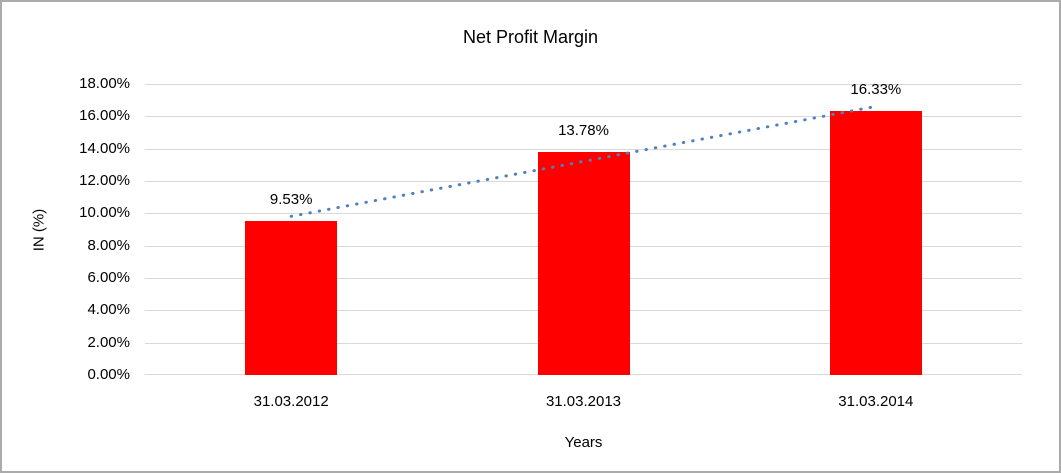 The height and width of the screenshot is (473, 1061). I want to click on bar-value-label: 13.78%, so click(583, 131).